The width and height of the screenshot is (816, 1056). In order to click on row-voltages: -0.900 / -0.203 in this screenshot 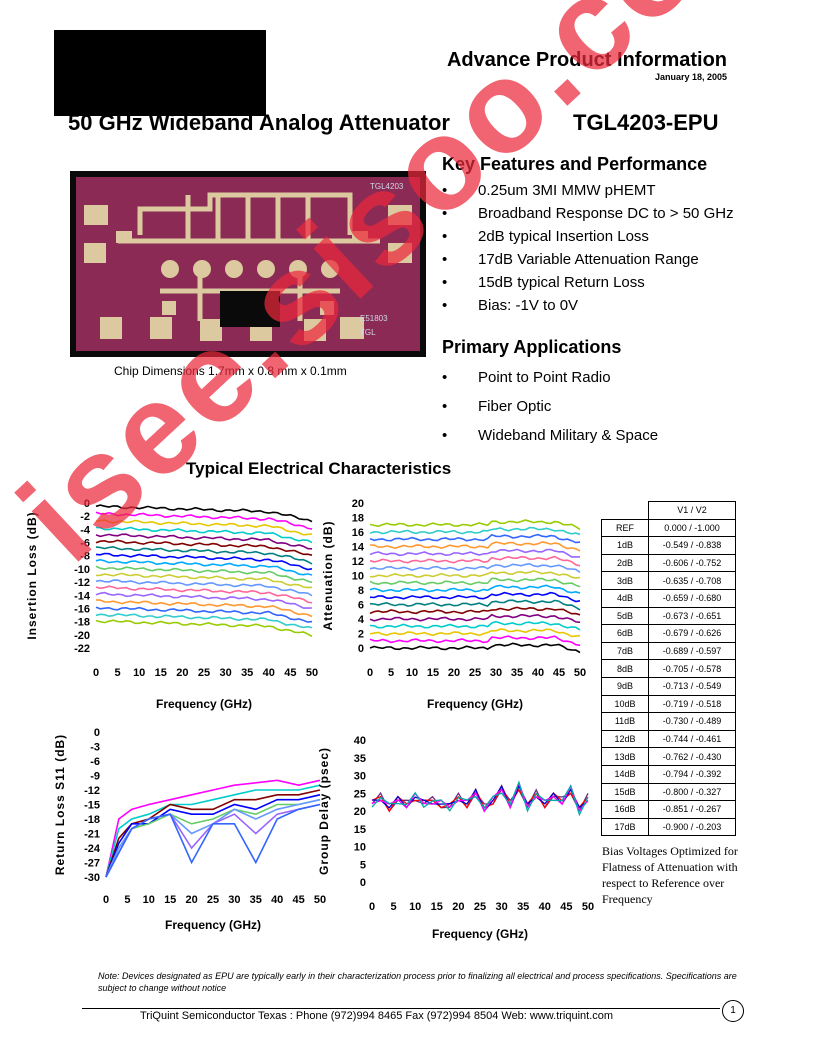, I will do `click(692, 827)`.